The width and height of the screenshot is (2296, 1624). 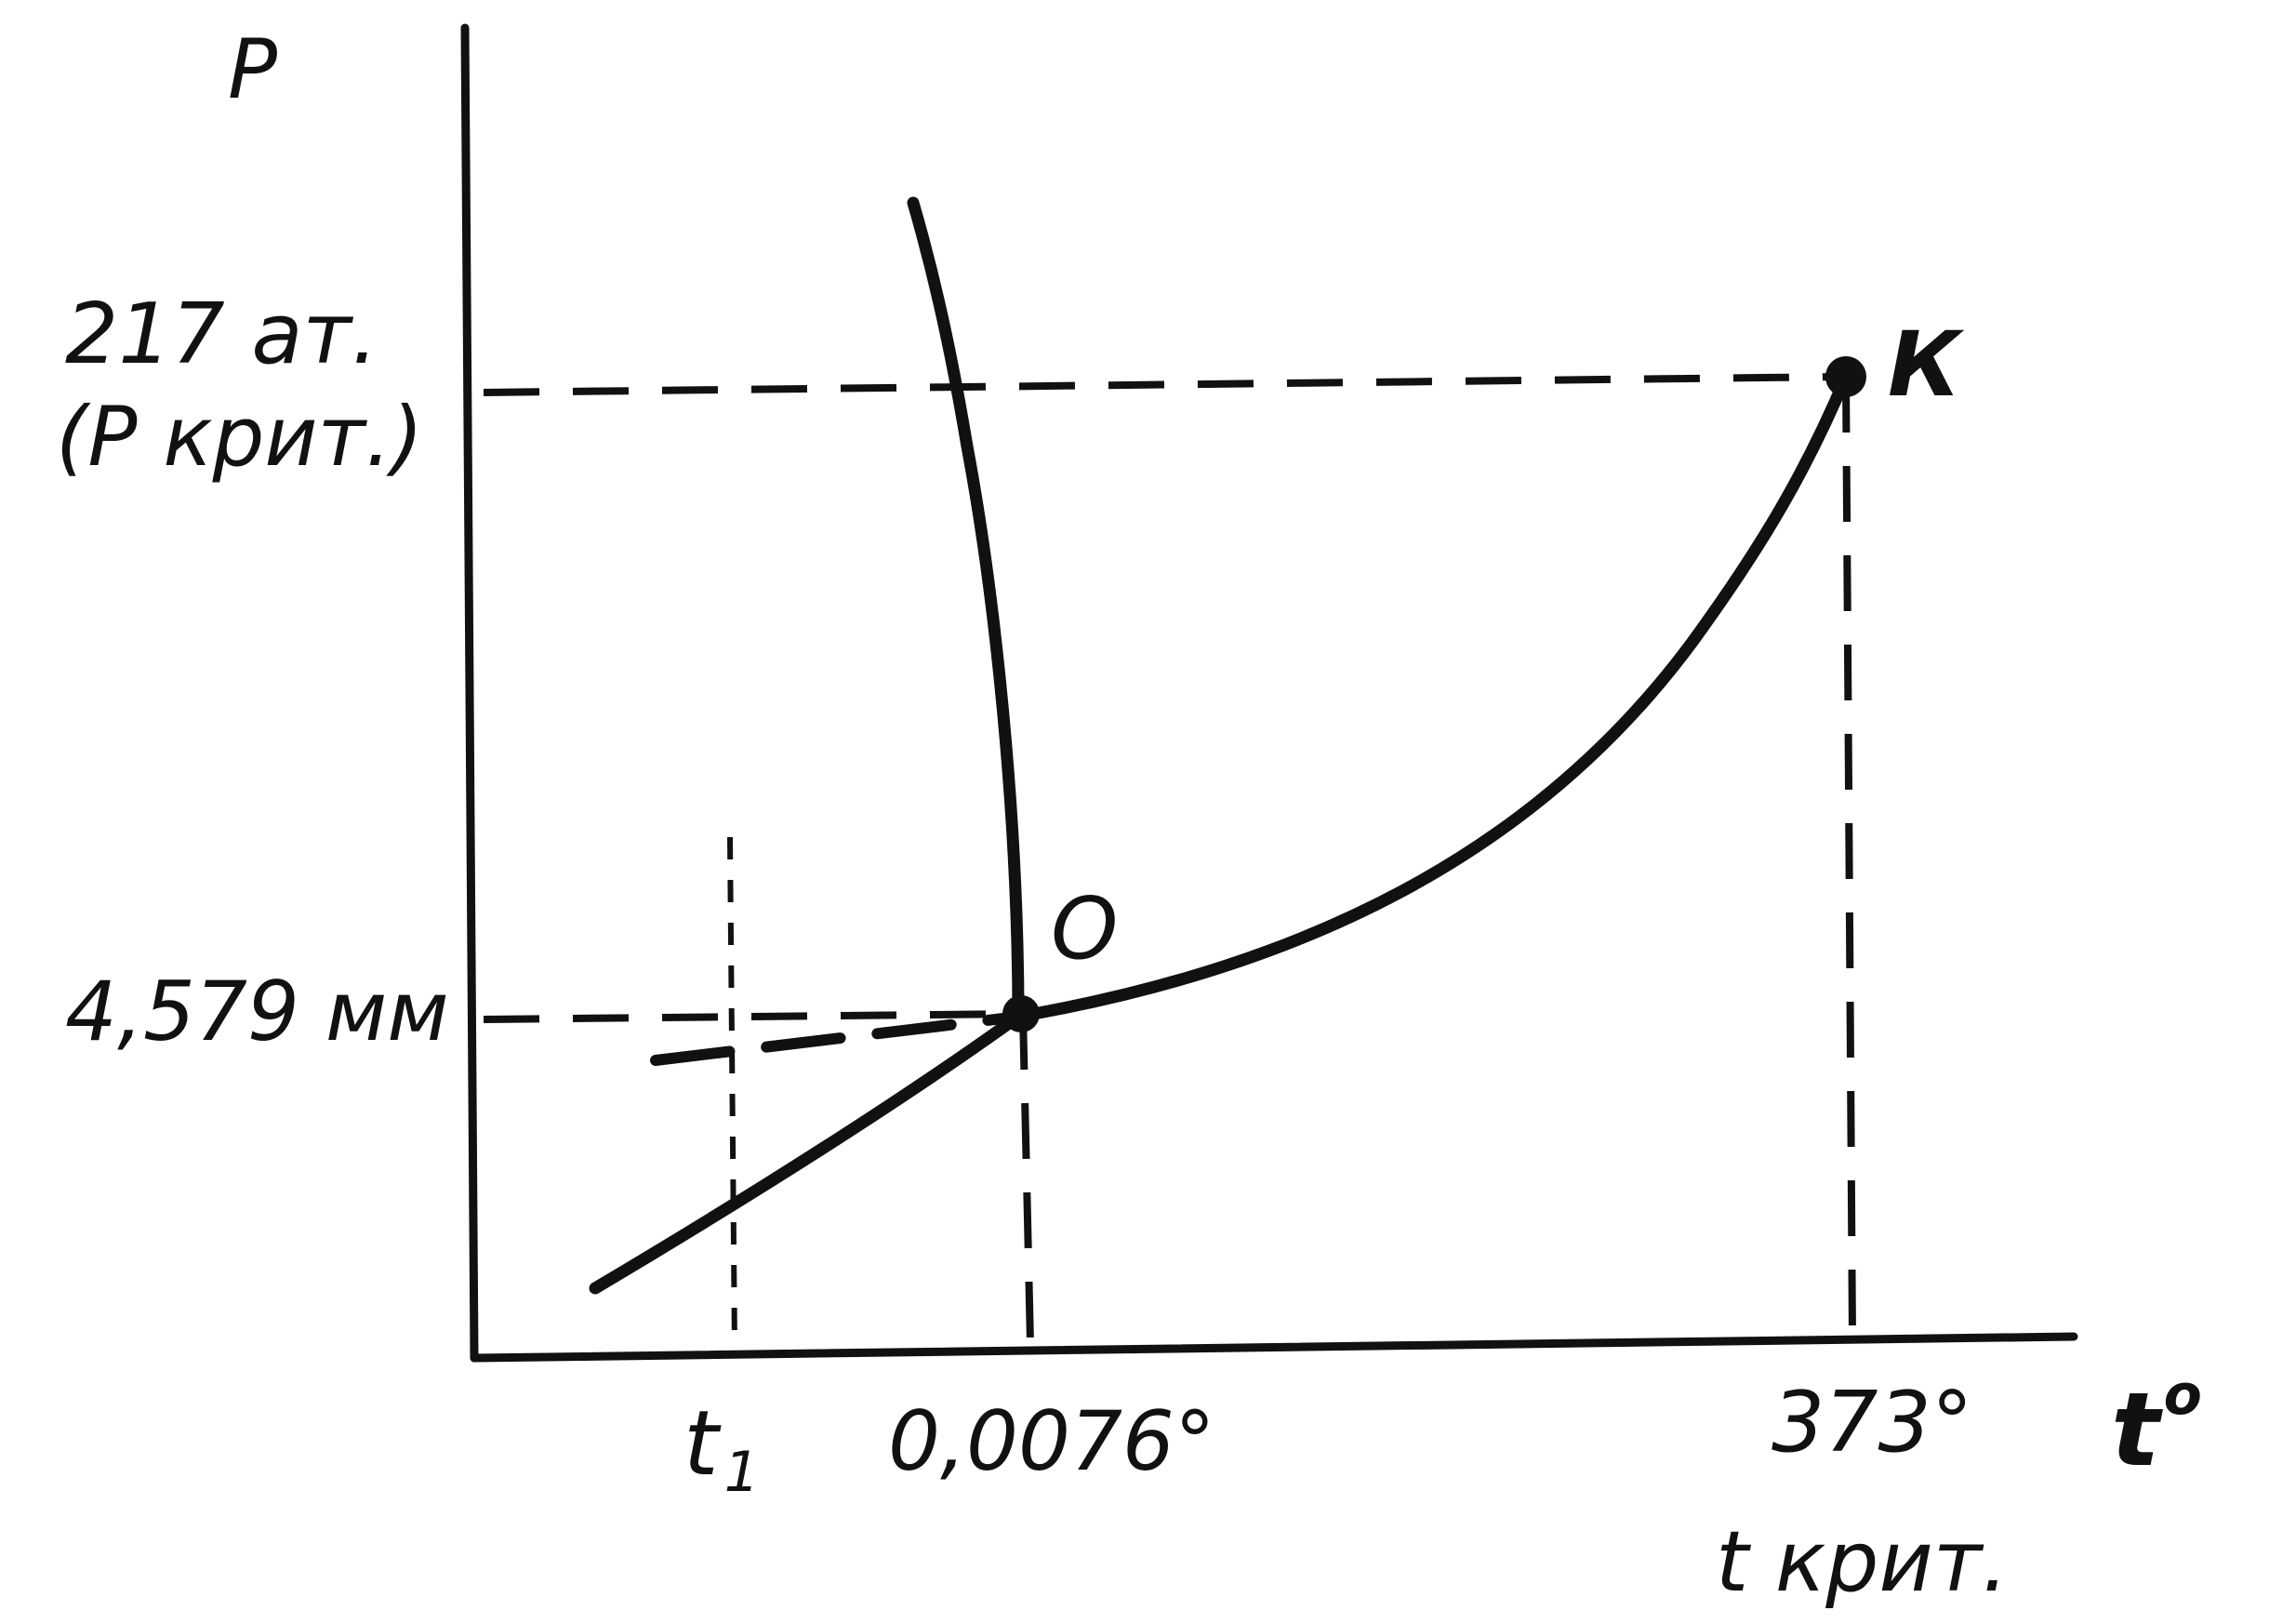 I want to click on sublimation-curve, so click(x=807, y=1152).